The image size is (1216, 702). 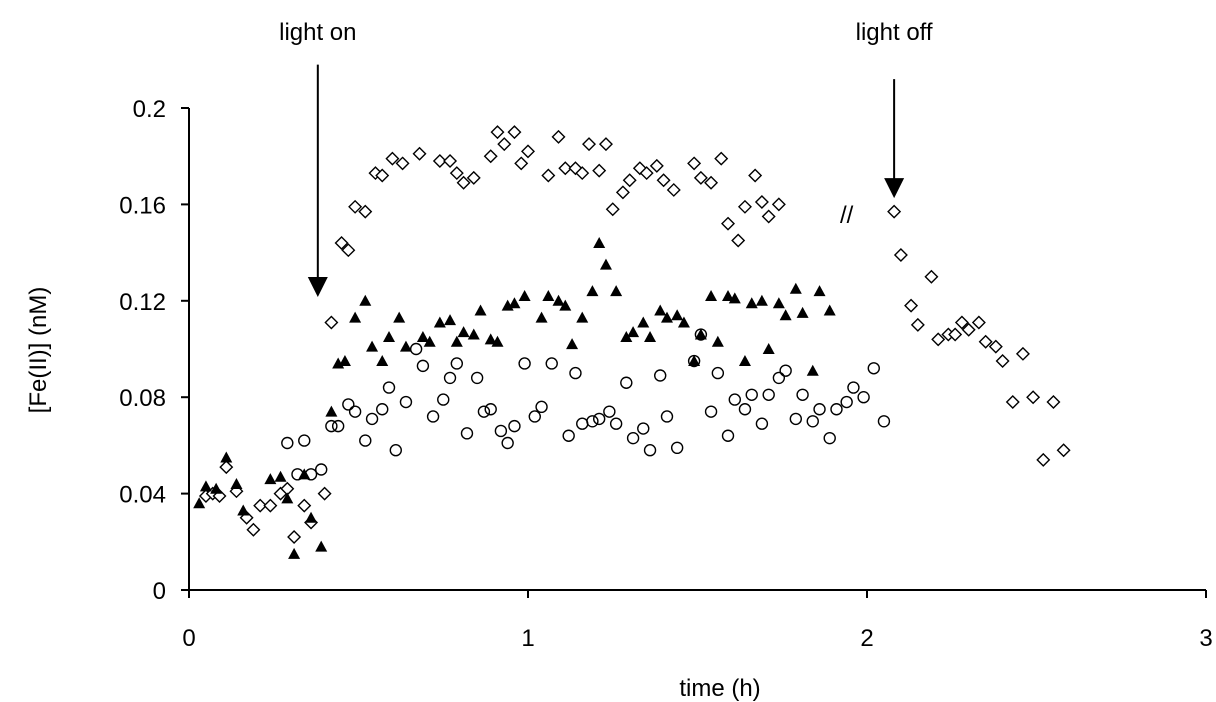 What do you see at coordinates (866, 638) in the screenshot?
I see `x-tick-label: 2` at bounding box center [866, 638].